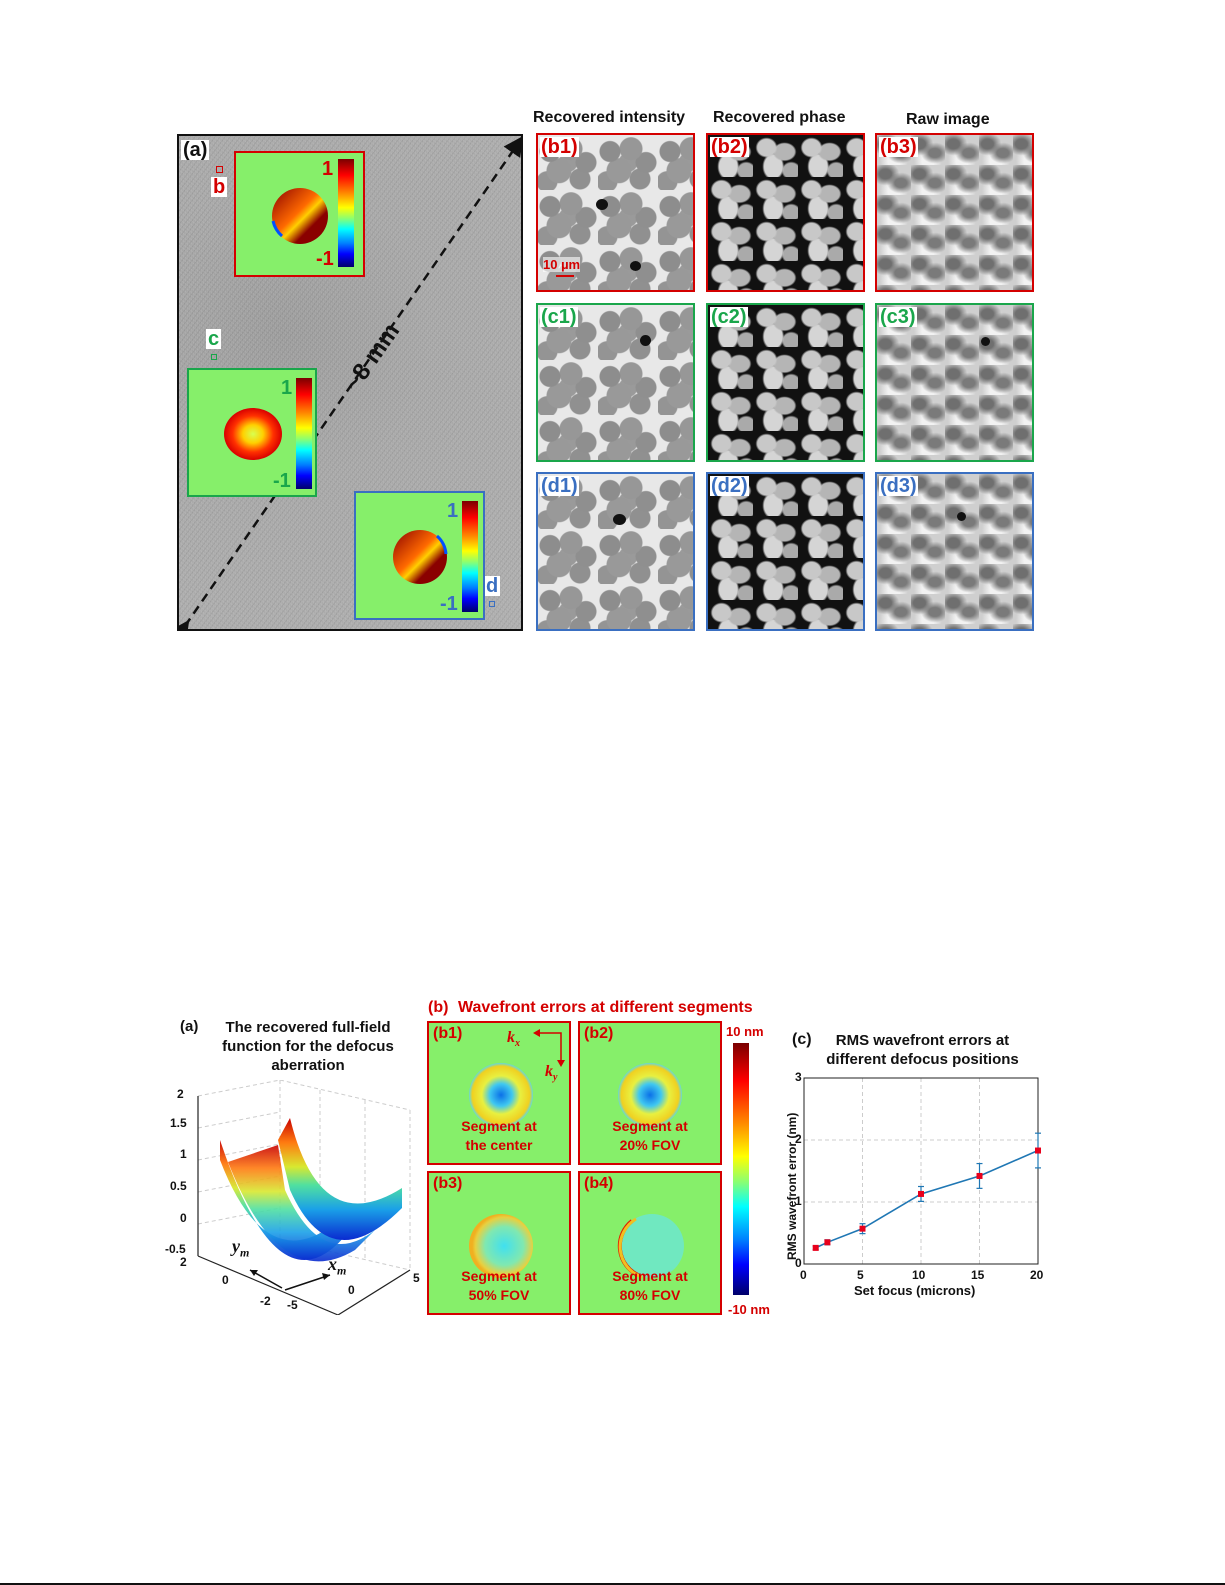 This screenshot has height=1585, width=1225. I want to click on x-axis-label: xm, so click(337, 1266).